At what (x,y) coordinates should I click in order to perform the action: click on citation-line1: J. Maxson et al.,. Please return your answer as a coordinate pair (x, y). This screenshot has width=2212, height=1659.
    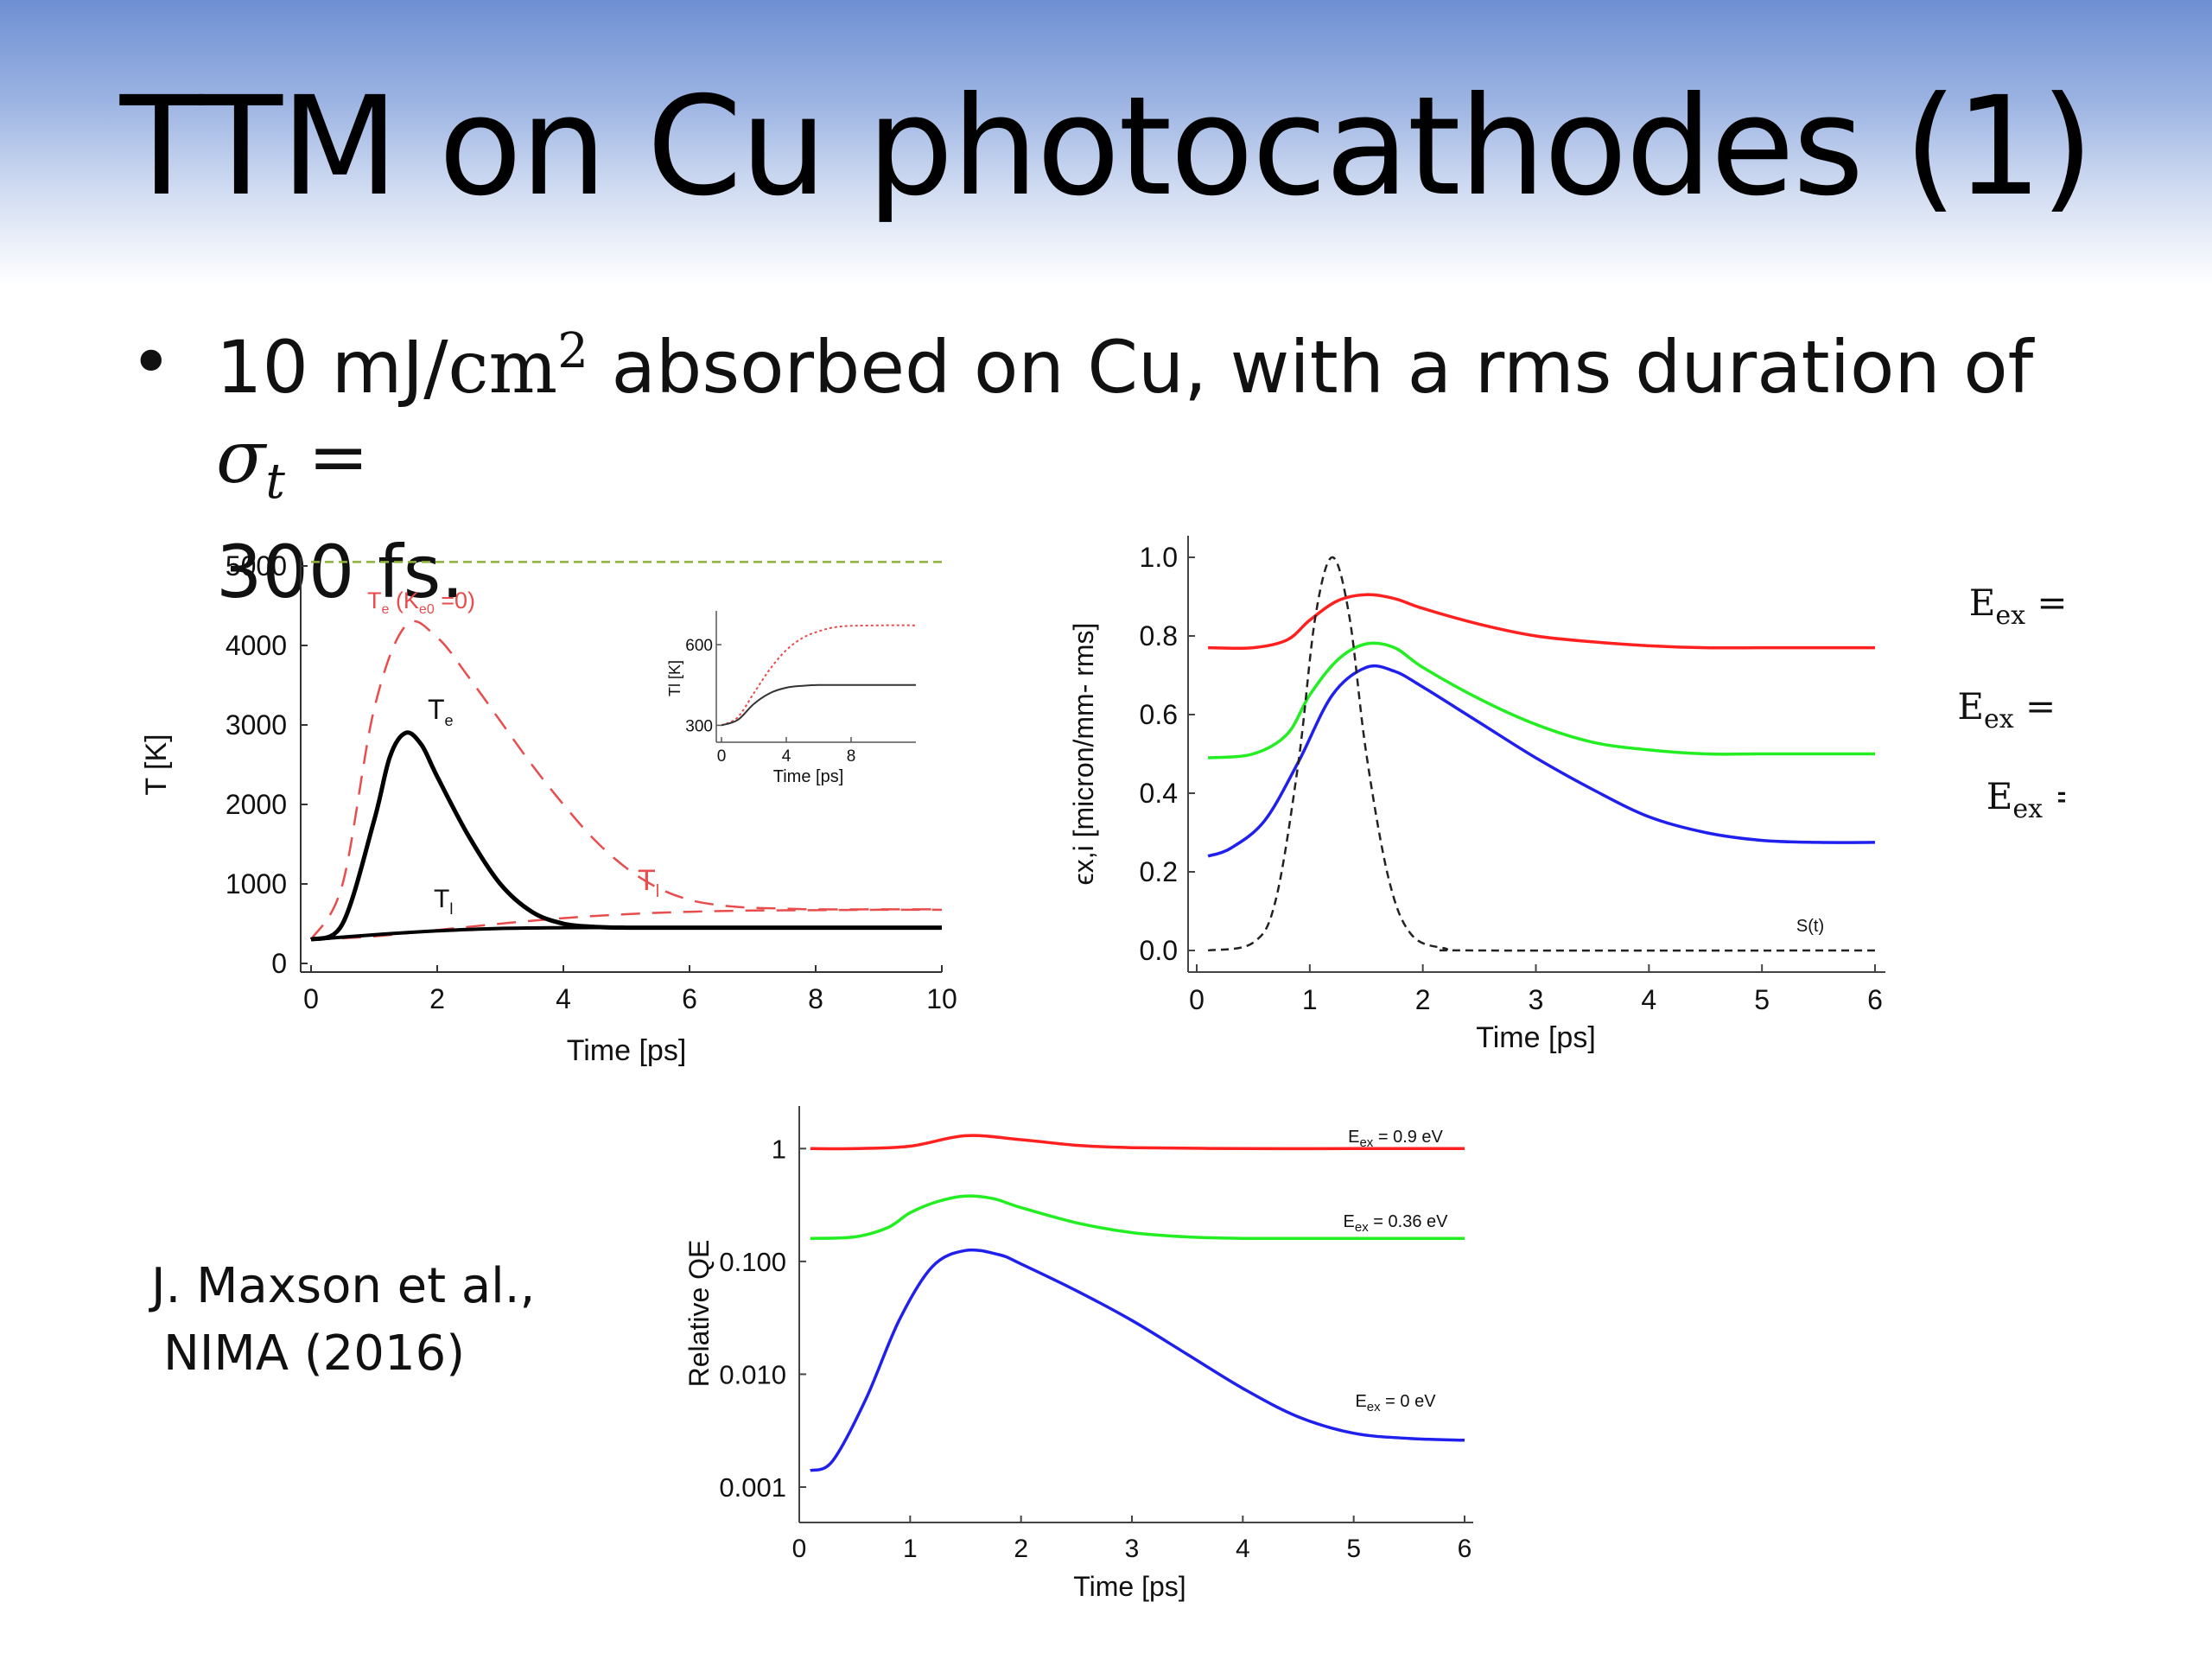
    Looking at the image, I should click on (343, 1286).